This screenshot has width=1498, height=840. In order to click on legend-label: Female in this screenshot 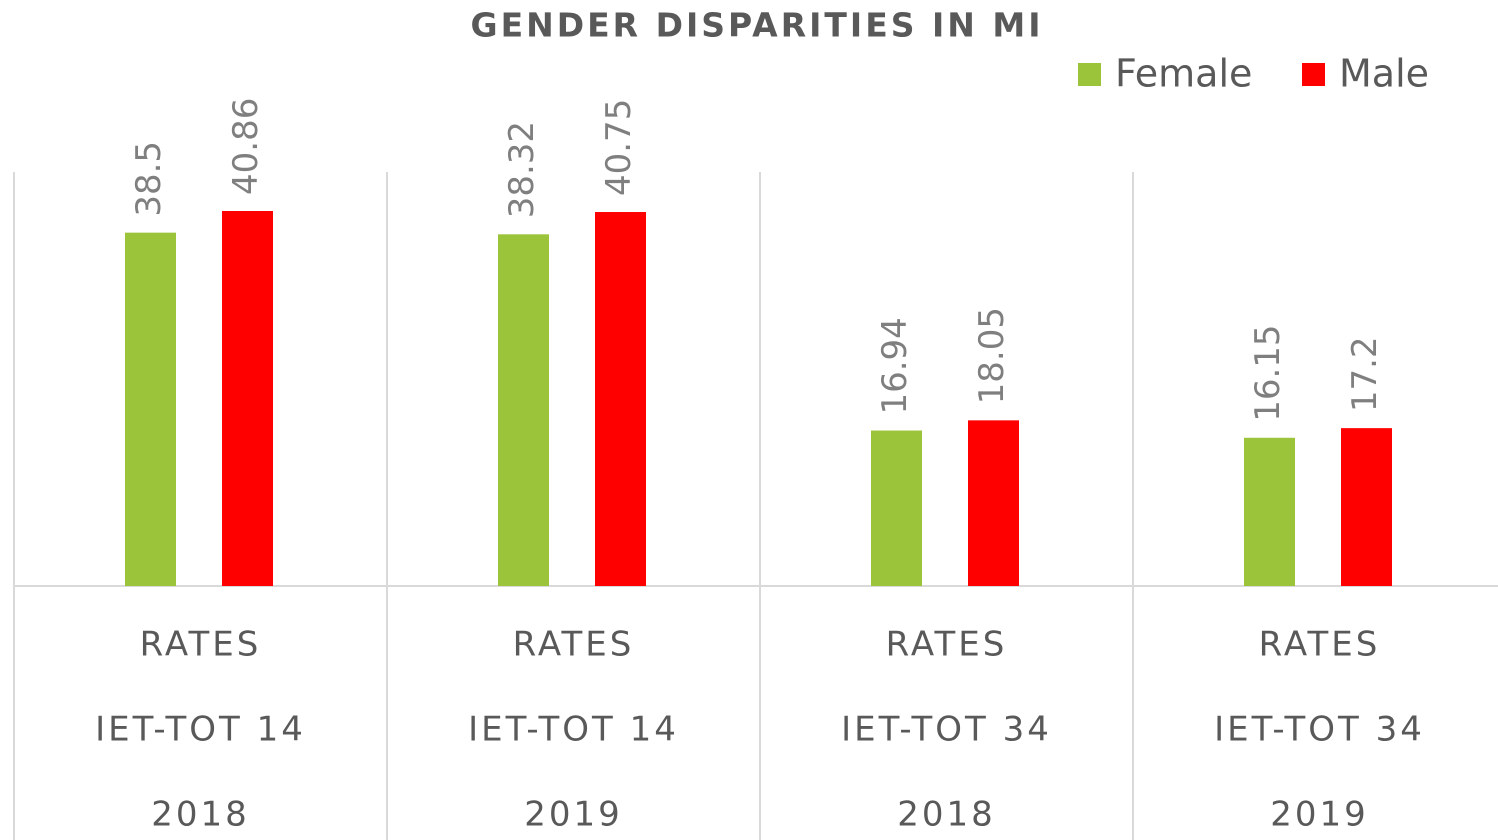, I will do `click(1183, 74)`.